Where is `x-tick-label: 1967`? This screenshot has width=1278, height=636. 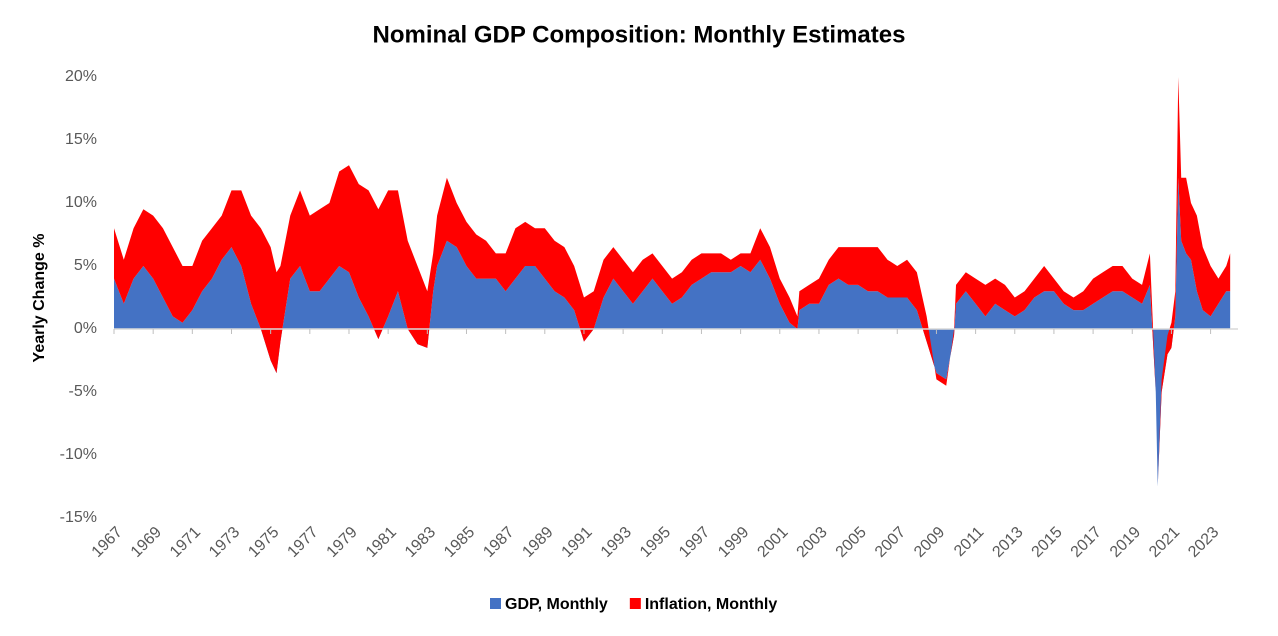 x-tick-label: 1967 is located at coordinates (107, 542).